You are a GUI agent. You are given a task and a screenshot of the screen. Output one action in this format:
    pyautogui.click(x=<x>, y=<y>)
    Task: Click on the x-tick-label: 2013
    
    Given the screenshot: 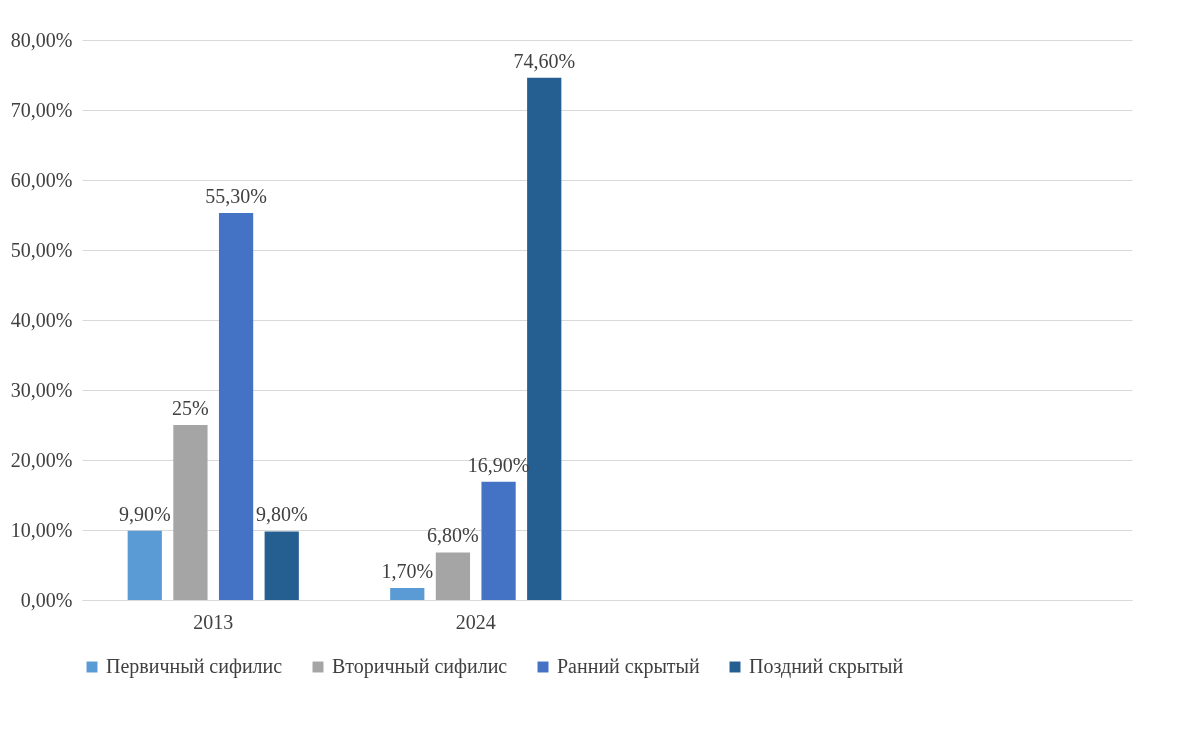 What is the action you would take?
    pyautogui.click(x=213, y=621)
    